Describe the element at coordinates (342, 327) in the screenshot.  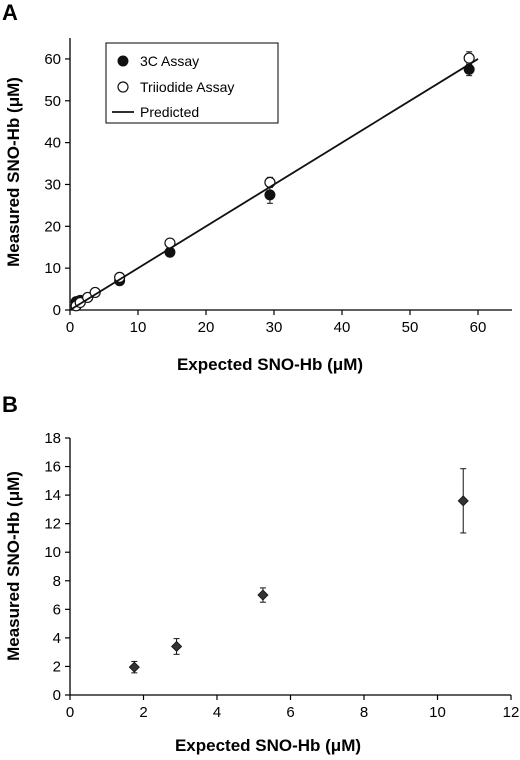
I see `panel-a-x-tick-label: 40` at that location.